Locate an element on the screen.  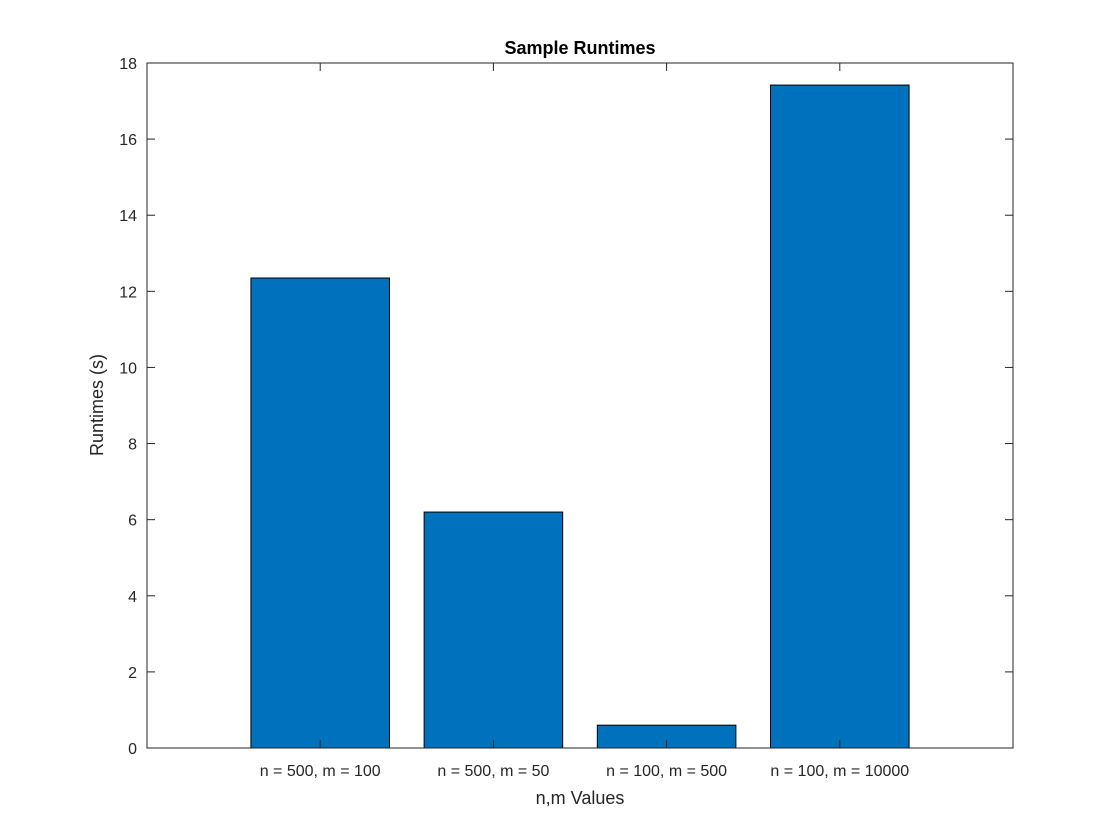
y-axis-label: Runtimes (s) is located at coordinates (97, 405).